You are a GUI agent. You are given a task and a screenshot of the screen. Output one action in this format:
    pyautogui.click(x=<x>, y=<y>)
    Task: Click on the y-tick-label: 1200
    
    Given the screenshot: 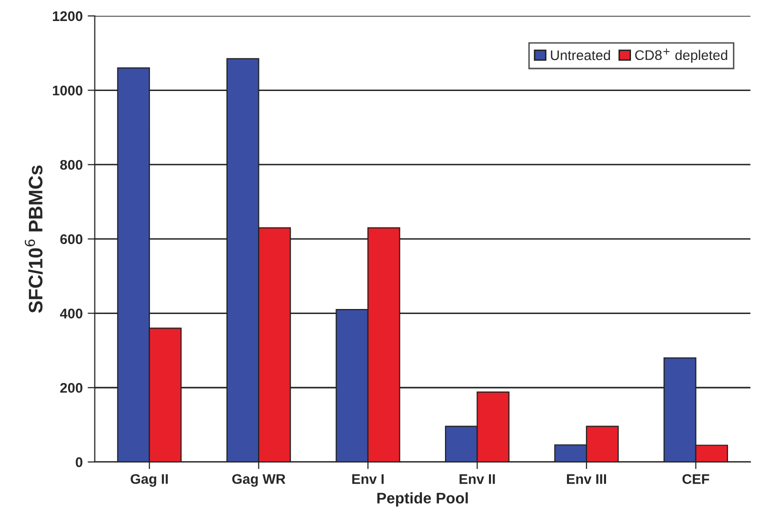 What is the action you would take?
    pyautogui.click(x=67, y=16)
    